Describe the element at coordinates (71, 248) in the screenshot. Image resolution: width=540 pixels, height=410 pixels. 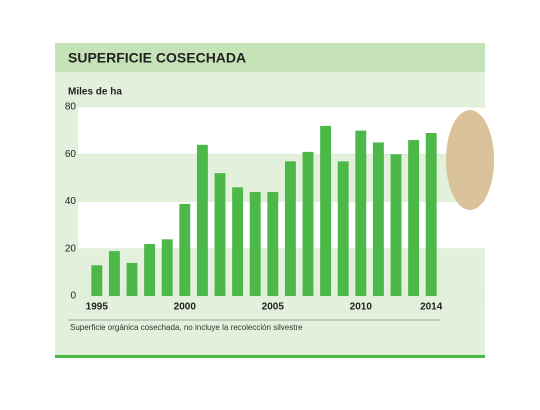
I see `y-tick-label: 20` at that location.